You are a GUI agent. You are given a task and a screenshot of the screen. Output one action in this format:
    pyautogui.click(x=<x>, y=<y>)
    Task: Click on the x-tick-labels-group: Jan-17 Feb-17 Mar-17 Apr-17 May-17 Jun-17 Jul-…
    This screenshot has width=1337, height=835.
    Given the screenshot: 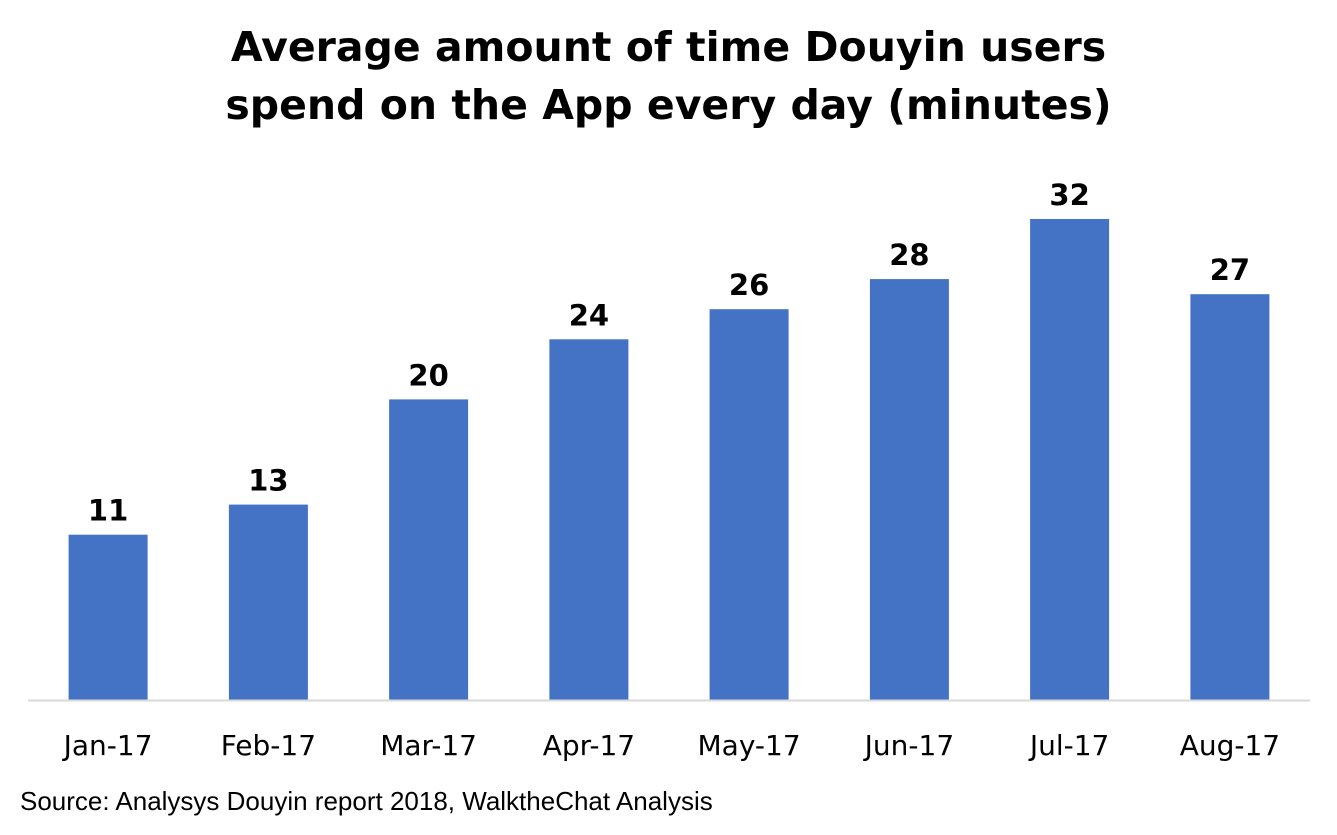 What is the action you would take?
    pyautogui.click(x=671, y=745)
    